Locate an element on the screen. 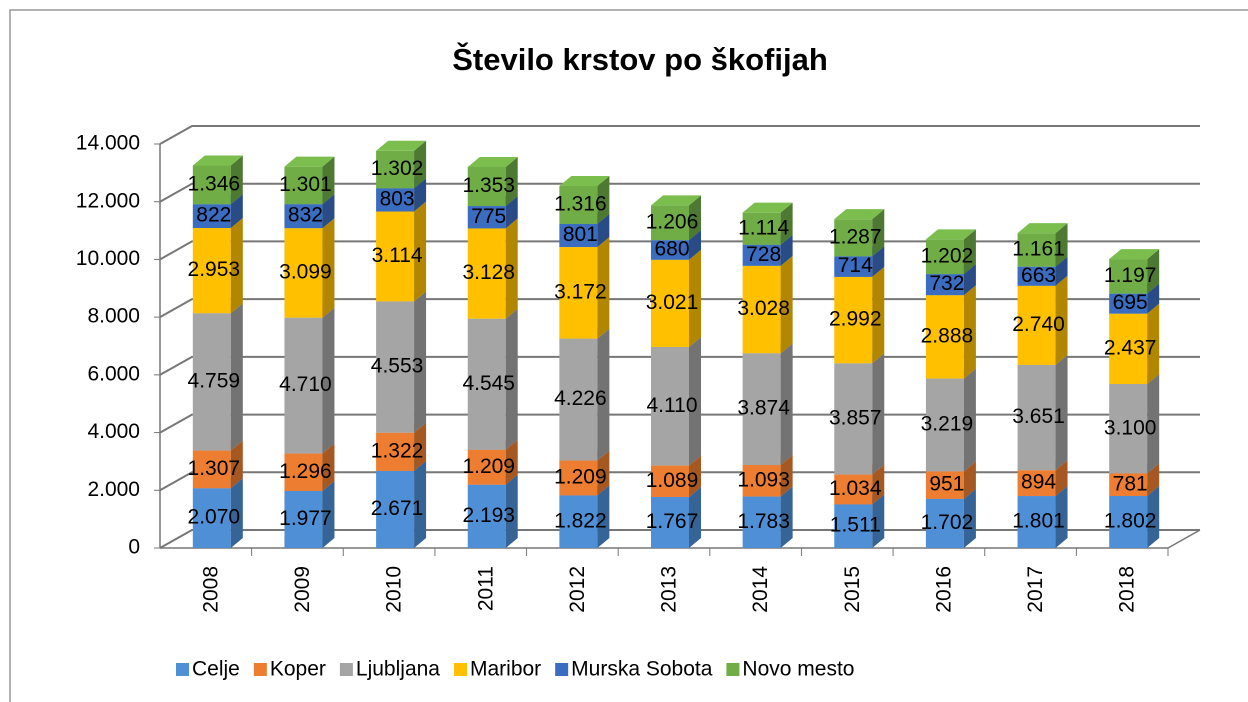 The height and width of the screenshot is (702, 1248). data-label: 1.767 is located at coordinates (672, 521).